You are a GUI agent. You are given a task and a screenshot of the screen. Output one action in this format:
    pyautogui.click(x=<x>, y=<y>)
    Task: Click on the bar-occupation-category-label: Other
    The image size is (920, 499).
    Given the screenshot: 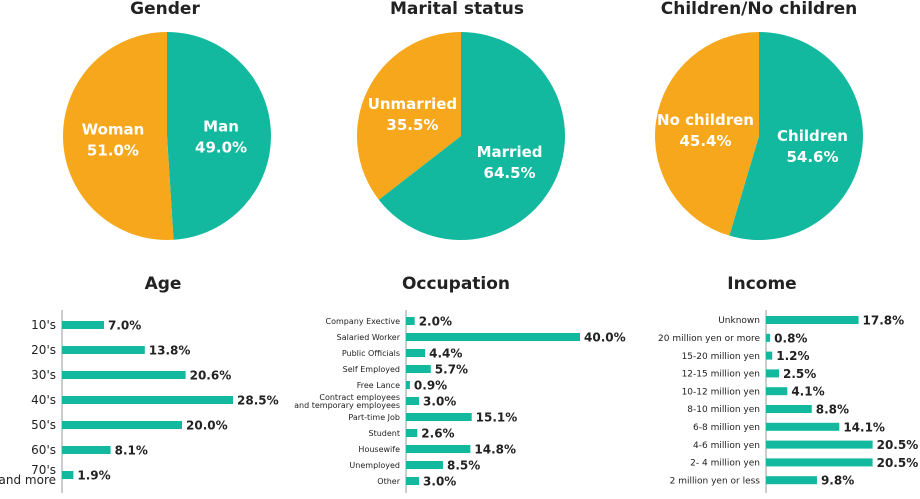 What is the action you would take?
    pyautogui.click(x=388, y=481)
    